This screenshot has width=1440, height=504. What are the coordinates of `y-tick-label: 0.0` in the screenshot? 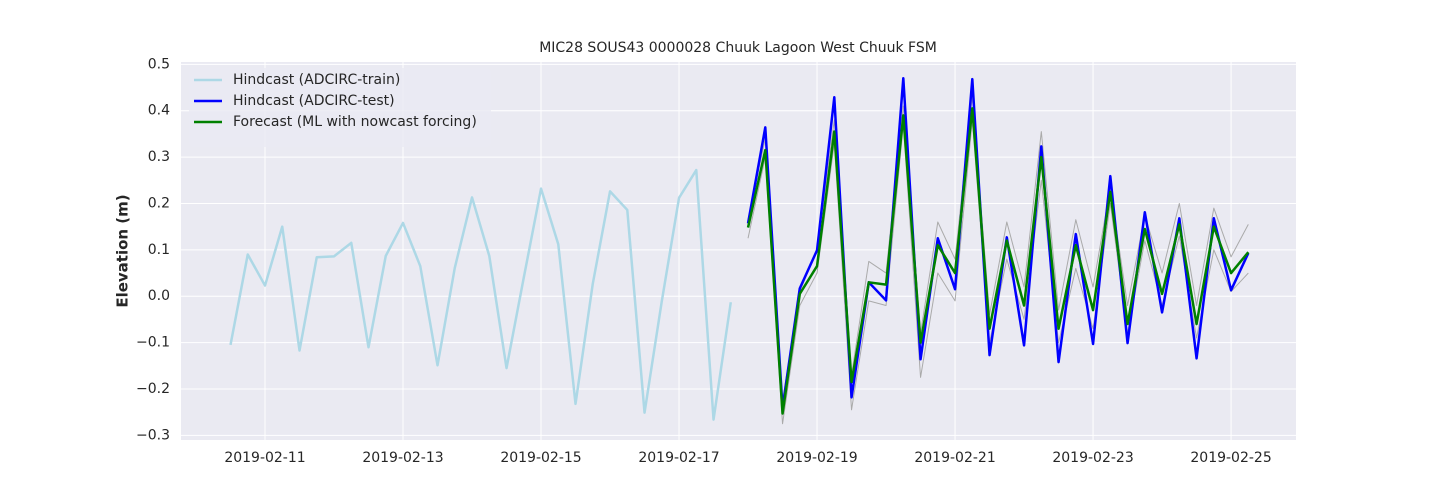 It's located at (159, 296).